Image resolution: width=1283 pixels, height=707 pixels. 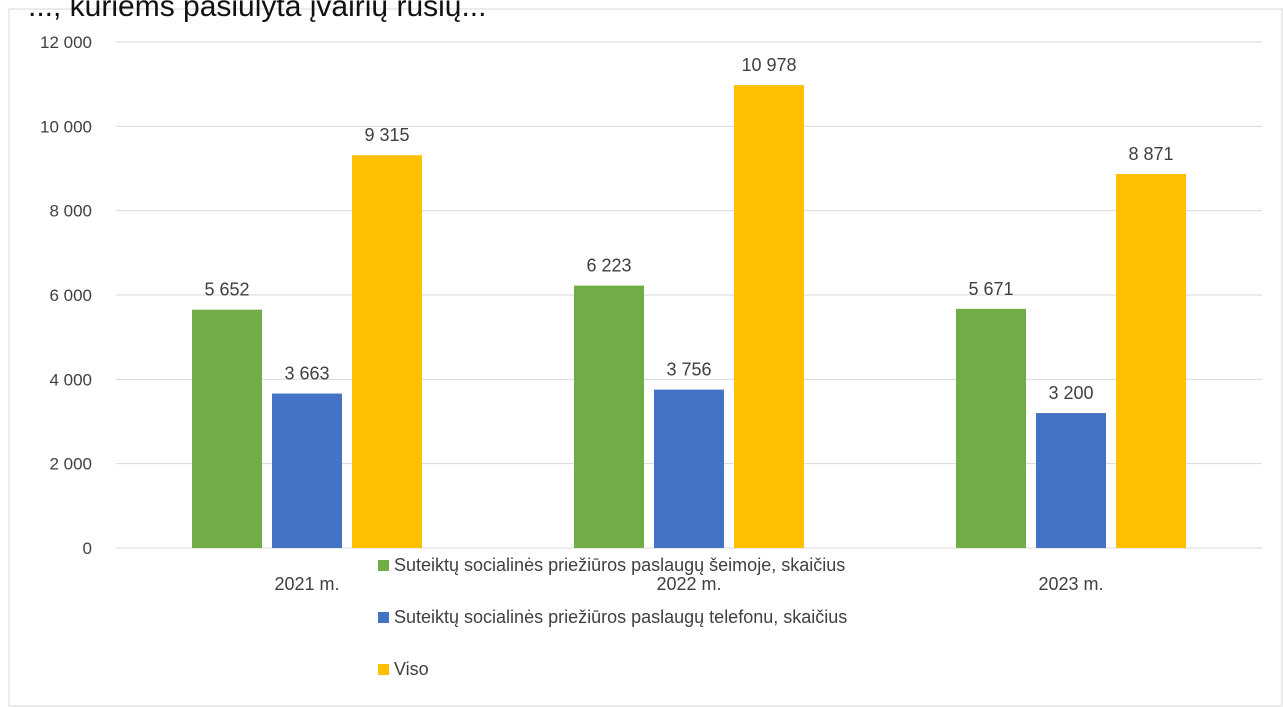 I want to click on x-tick-label: 2022 m., so click(x=688, y=584).